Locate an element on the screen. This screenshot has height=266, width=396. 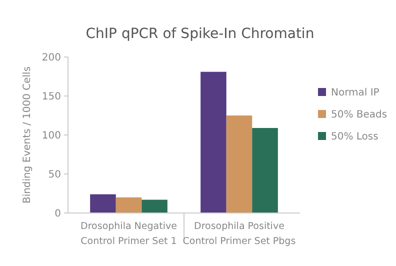
x-tick-label: Drosophila Negative Control Primer Set 1 is located at coordinates (129, 234).